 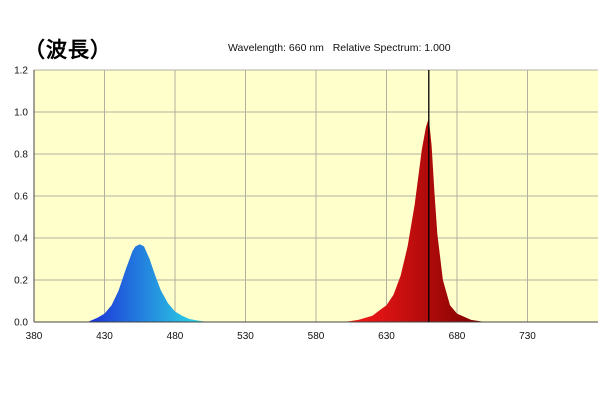 I want to click on x-tick-label: 530, so click(x=245, y=336).